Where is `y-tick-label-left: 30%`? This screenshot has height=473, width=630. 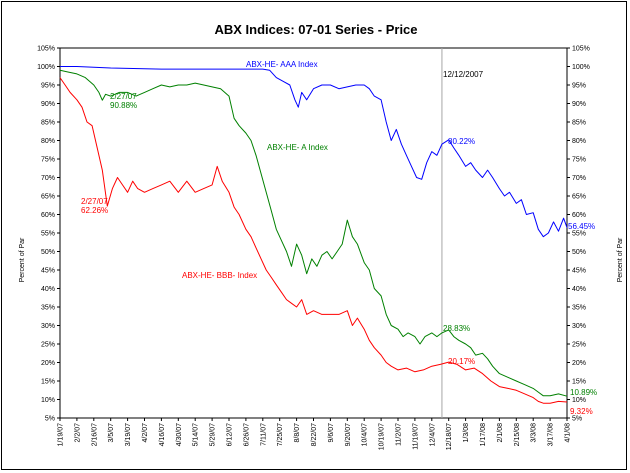
y-tick-label-left: 30% is located at coordinates (48, 326).